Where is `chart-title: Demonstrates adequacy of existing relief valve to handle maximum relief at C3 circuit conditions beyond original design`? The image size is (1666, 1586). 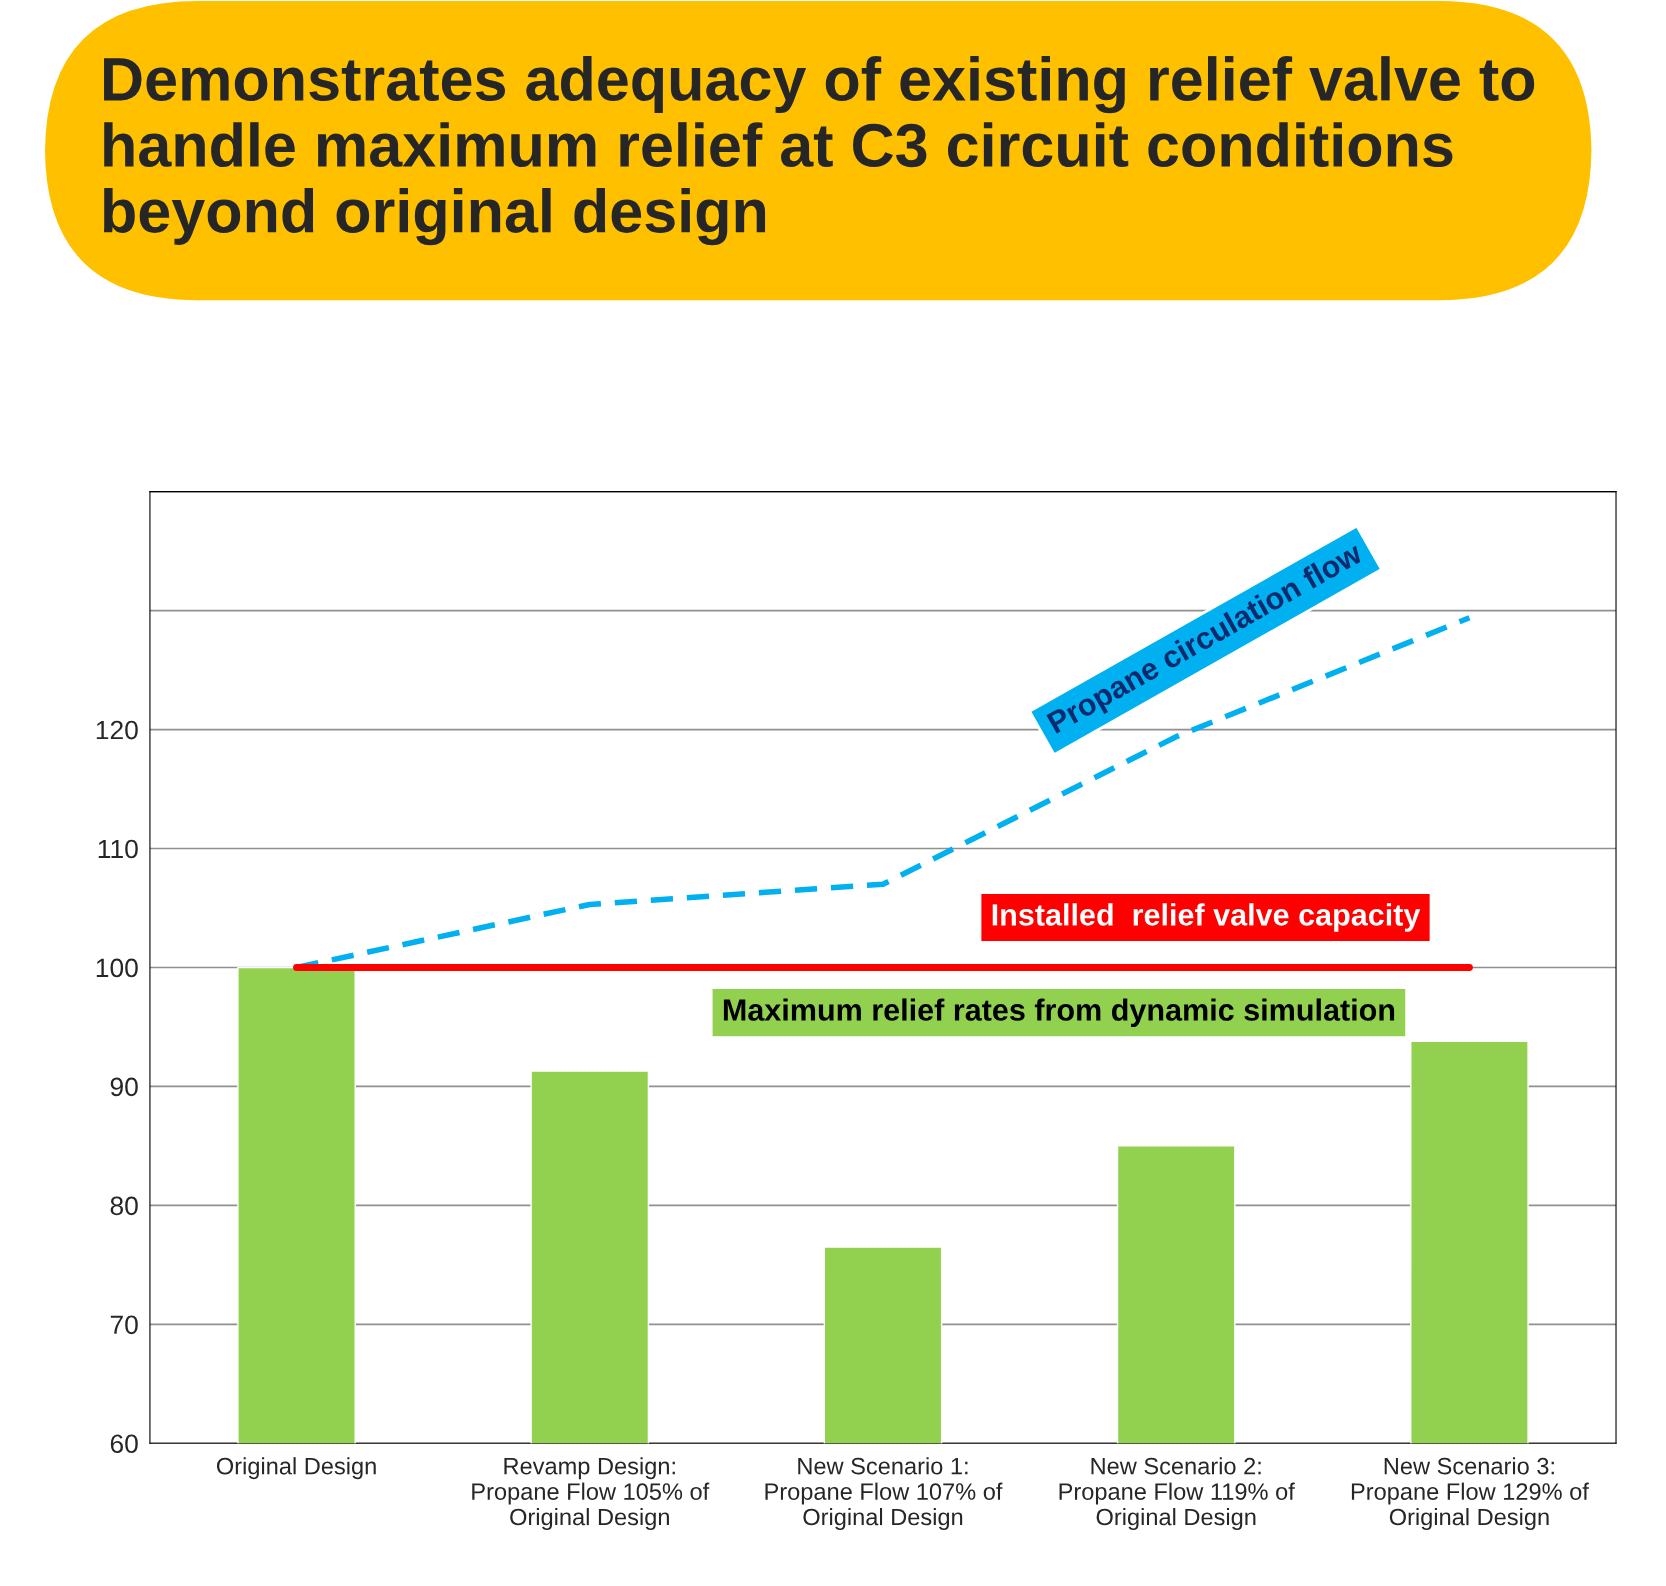 chart-title: Demonstrates adequacy of existing relief valve to handle maximum relief at C3 circuit conditions beyond original design is located at coordinates (819, 151).